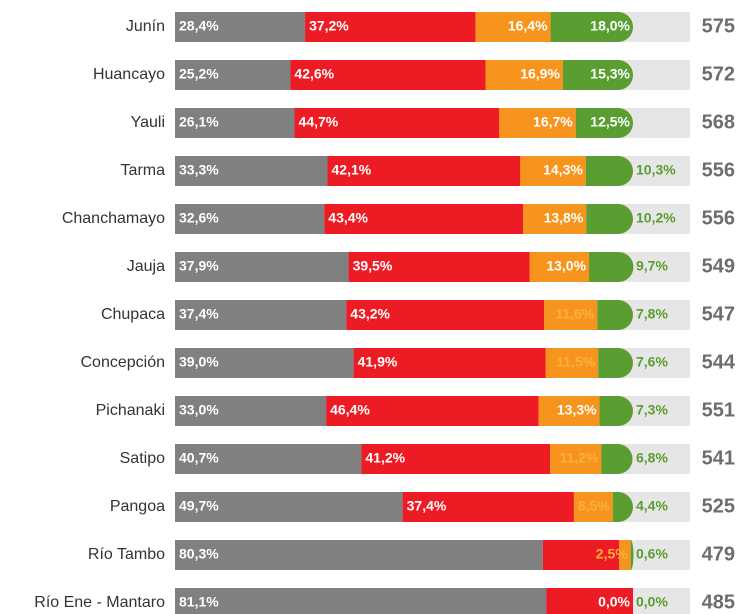 This screenshot has height=614, width=750. I want to click on value-label: 39,0%, so click(199, 362).